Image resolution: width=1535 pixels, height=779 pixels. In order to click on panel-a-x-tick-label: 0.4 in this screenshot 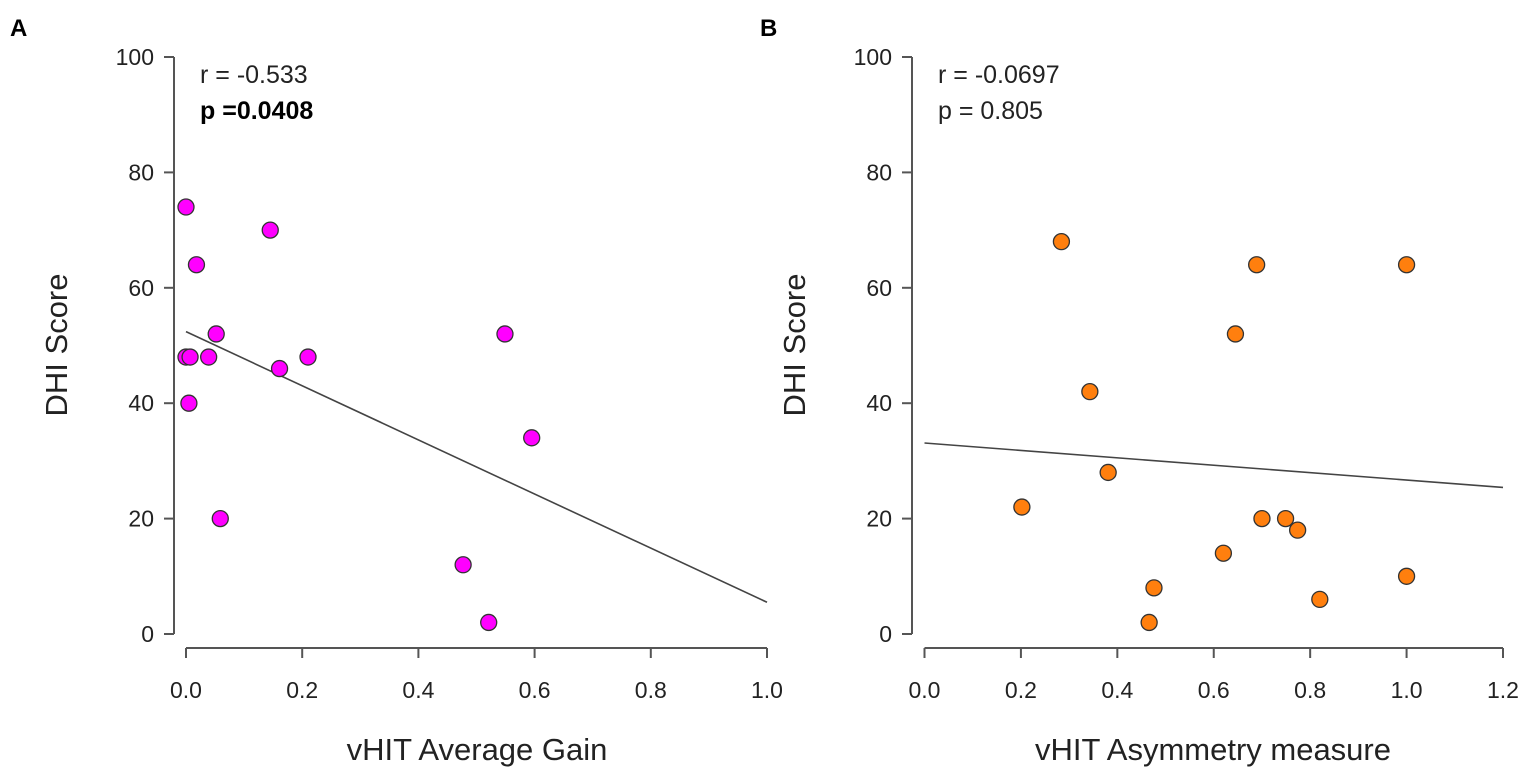, I will do `click(418, 690)`.